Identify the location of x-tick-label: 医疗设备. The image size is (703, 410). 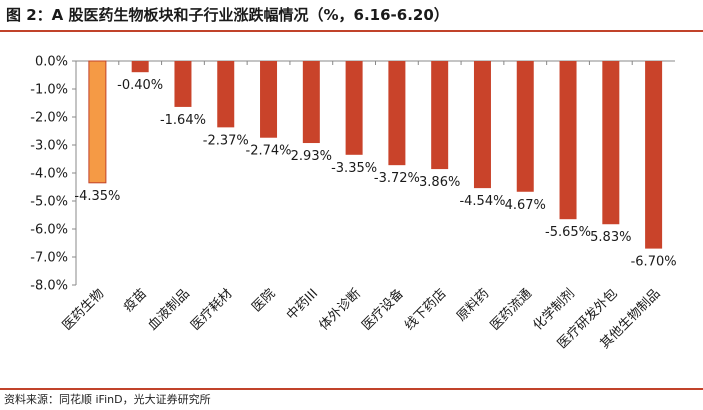
(383, 310).